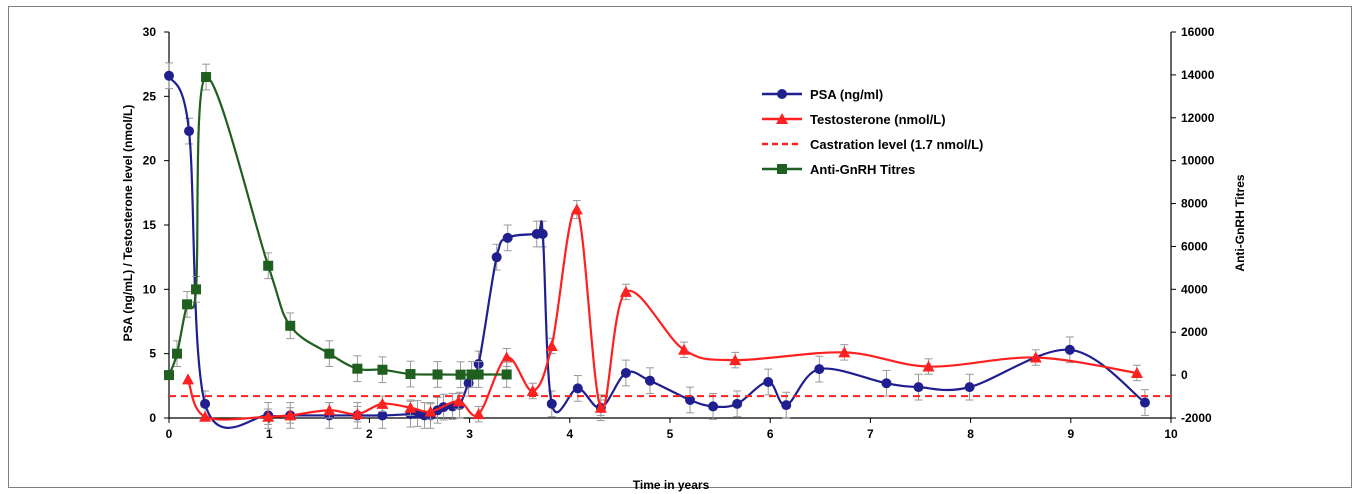 The height and width of the screenshot is (494, 1358). Describe the element at coordinates (1194, 332) in the screenshot. I see `y-right-tick-label: 2000` at that location.